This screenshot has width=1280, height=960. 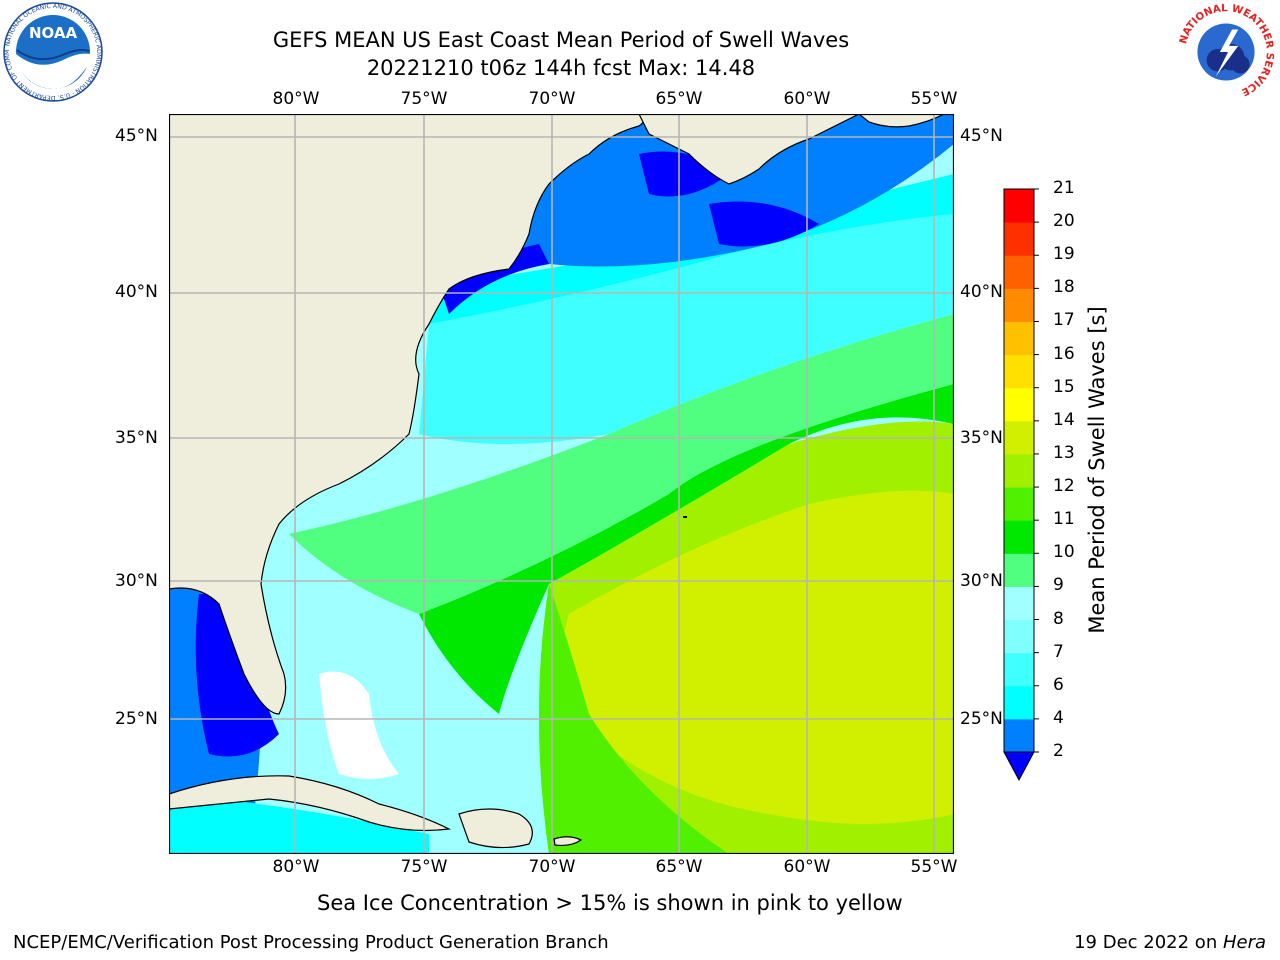 I want to click on lon-label-top-55w: 55°W, so click(x=934, y=99).